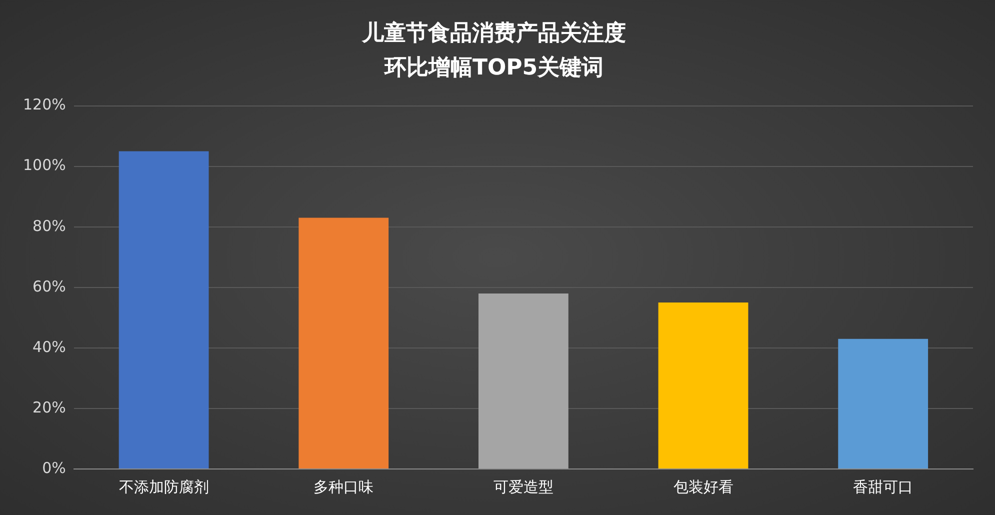 Image resolution: width=995 pixels, height=515 pixels. I want to click on y-tick-label: 20%, so click(49, 407).